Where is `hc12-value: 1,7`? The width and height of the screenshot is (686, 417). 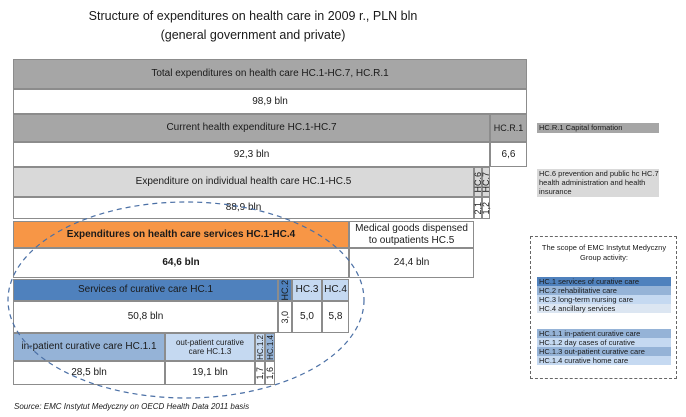
hc12-value: 1,7 is located at coordinates (260, 373).